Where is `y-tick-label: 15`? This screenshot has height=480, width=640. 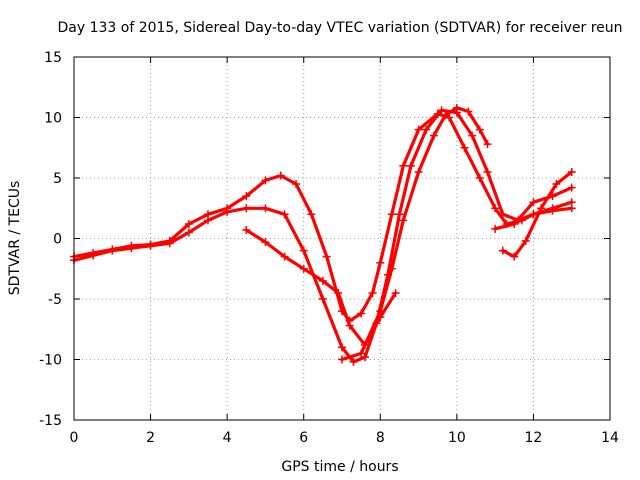
y-tick-label: 15 is located at coordinates (53, 58).